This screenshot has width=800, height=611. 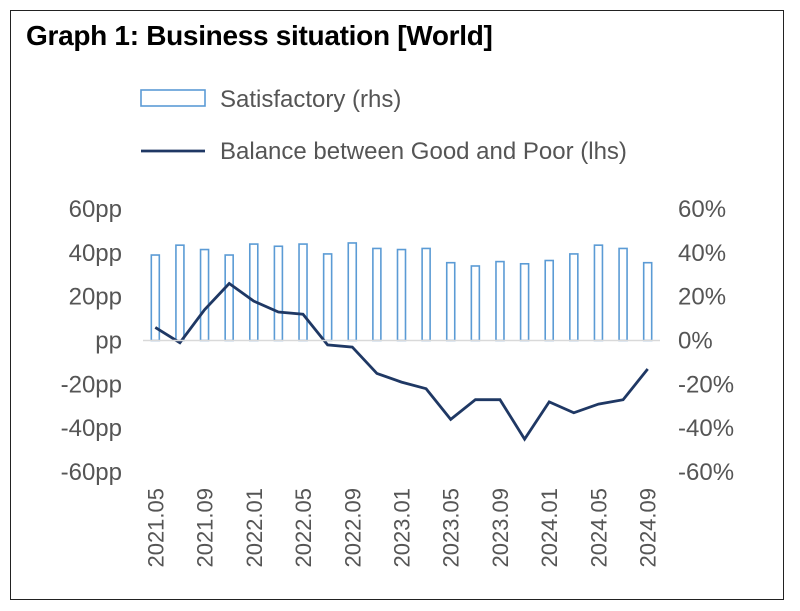 What do you see at coordinates (475, 303) in the screenshot?
I see `bar-2023.07` at bounding box center [475, 303].